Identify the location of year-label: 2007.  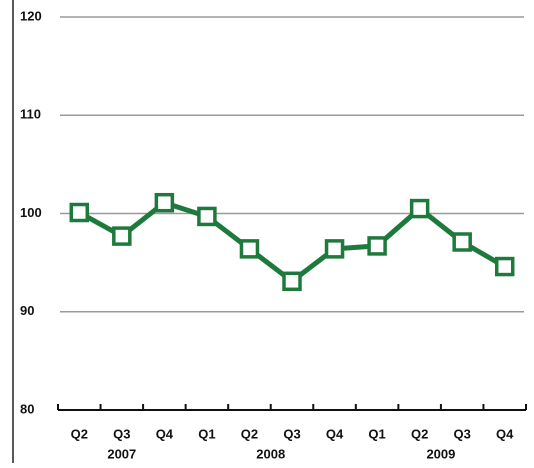
(121, 453).